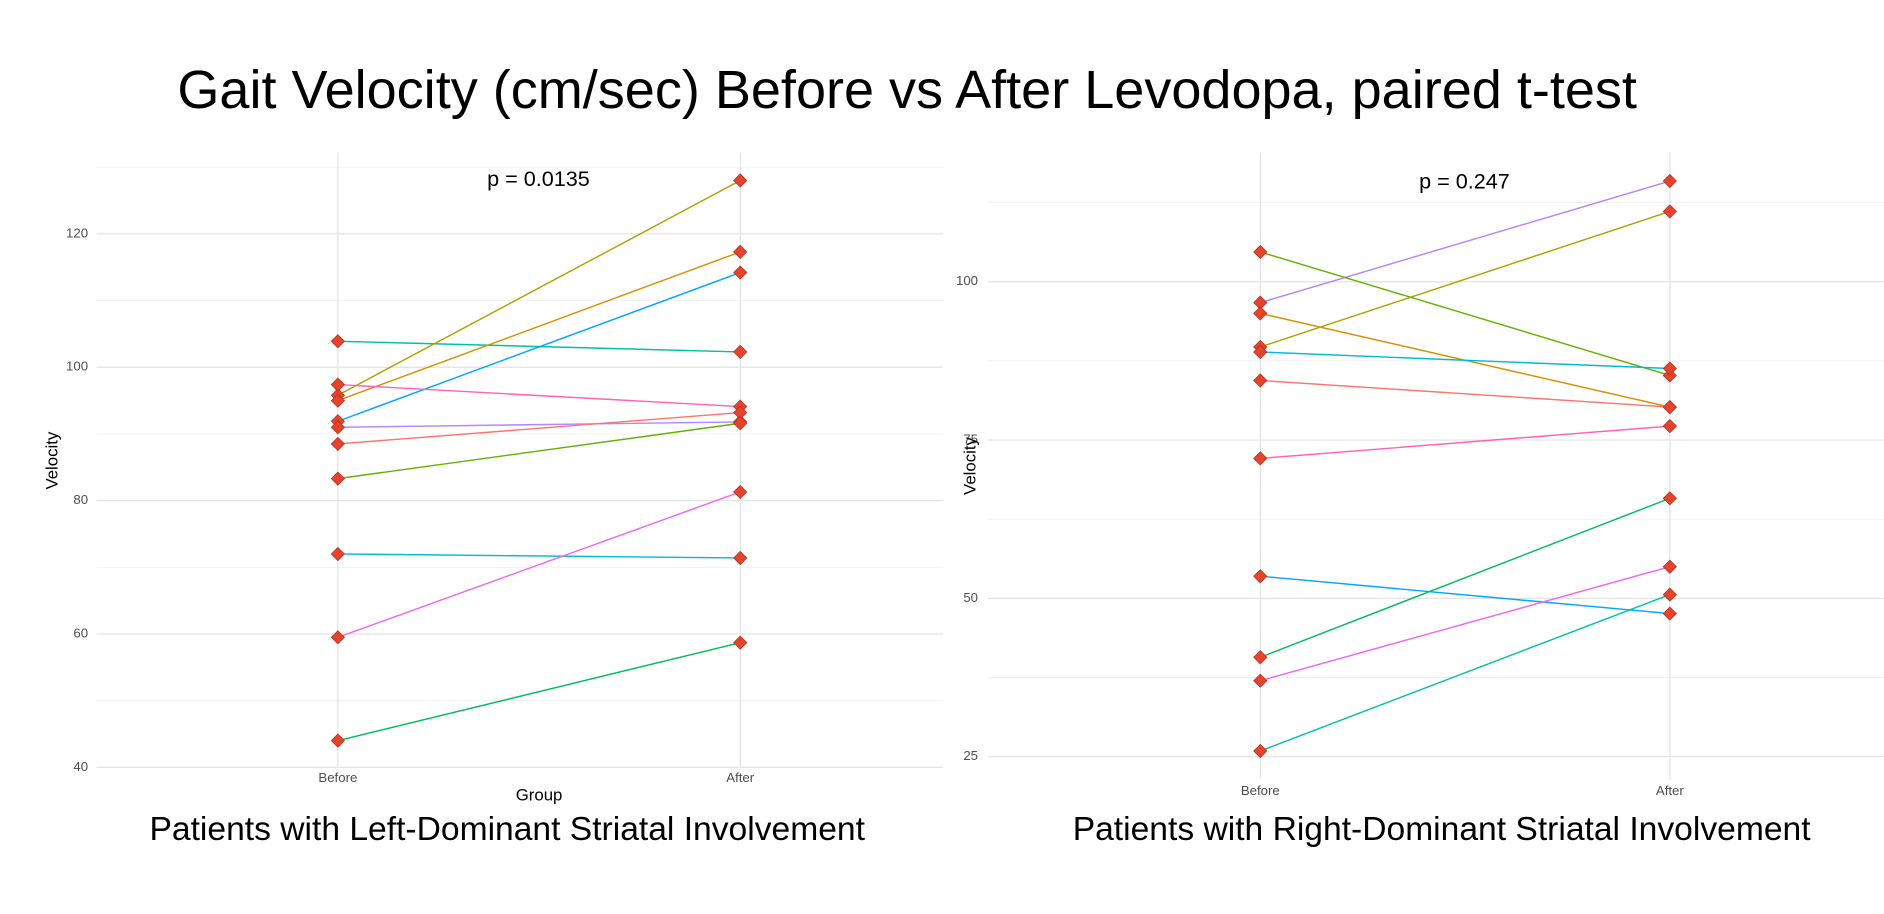 This screenshot has width=1884, height=914. I want to click on y-tick-label: 40, so click(80, 766).